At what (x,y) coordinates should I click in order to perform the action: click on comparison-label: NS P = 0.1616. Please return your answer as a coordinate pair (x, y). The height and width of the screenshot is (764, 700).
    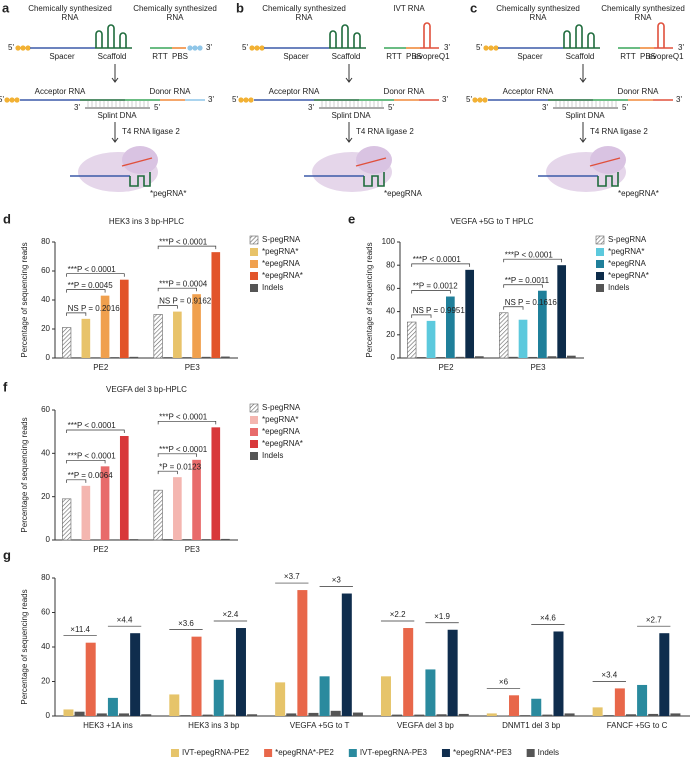
    Looking at the image, I should click on (531, 302).